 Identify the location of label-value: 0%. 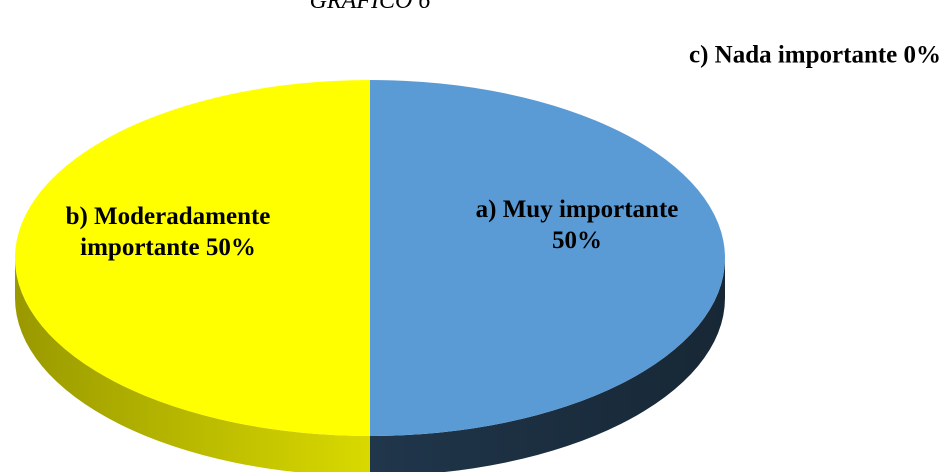
(922, 55).